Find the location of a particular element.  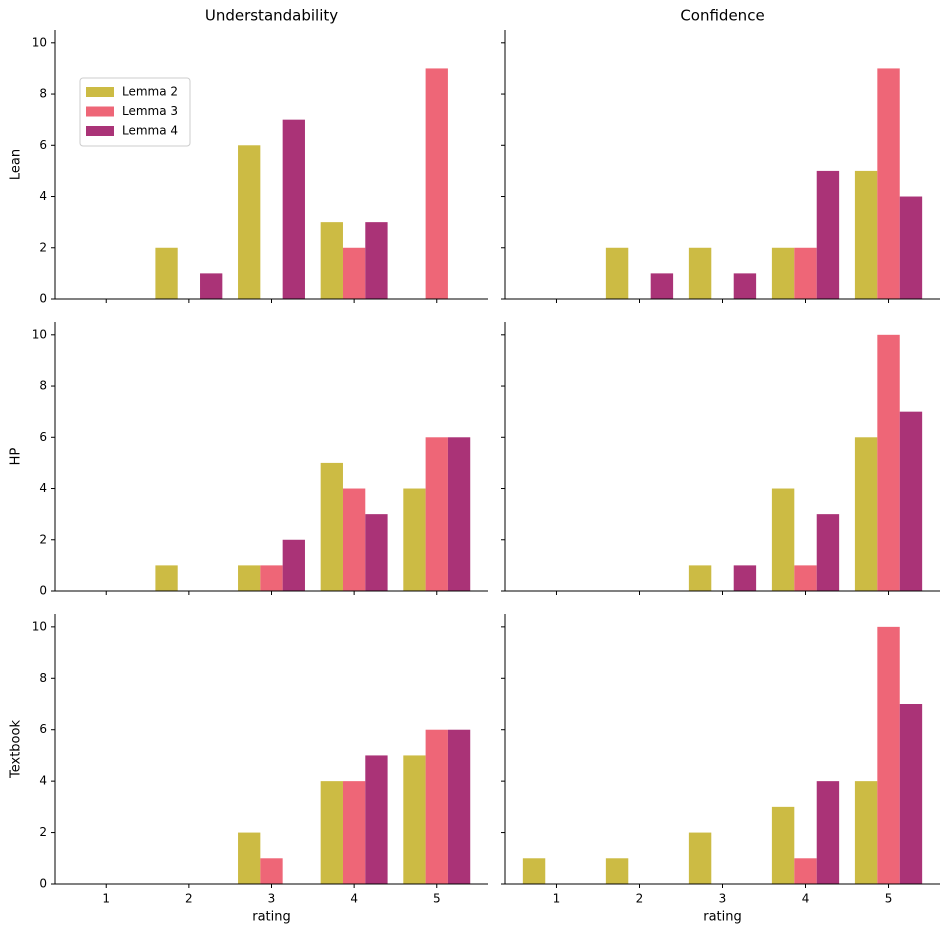

legend-label: Lemma 3 is located at coordinates (150, 111).